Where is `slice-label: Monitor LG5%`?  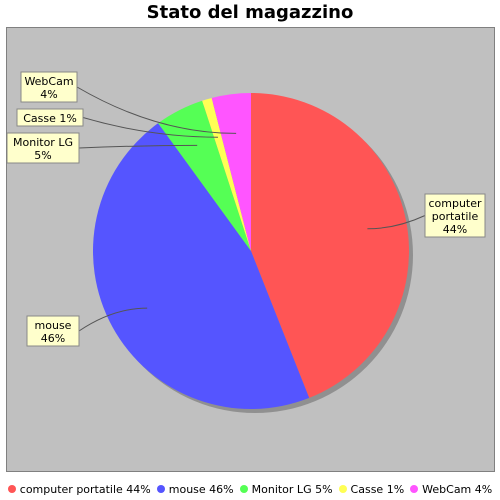 slice-label: Monitor LG5% is located at coordinates (43, 148).